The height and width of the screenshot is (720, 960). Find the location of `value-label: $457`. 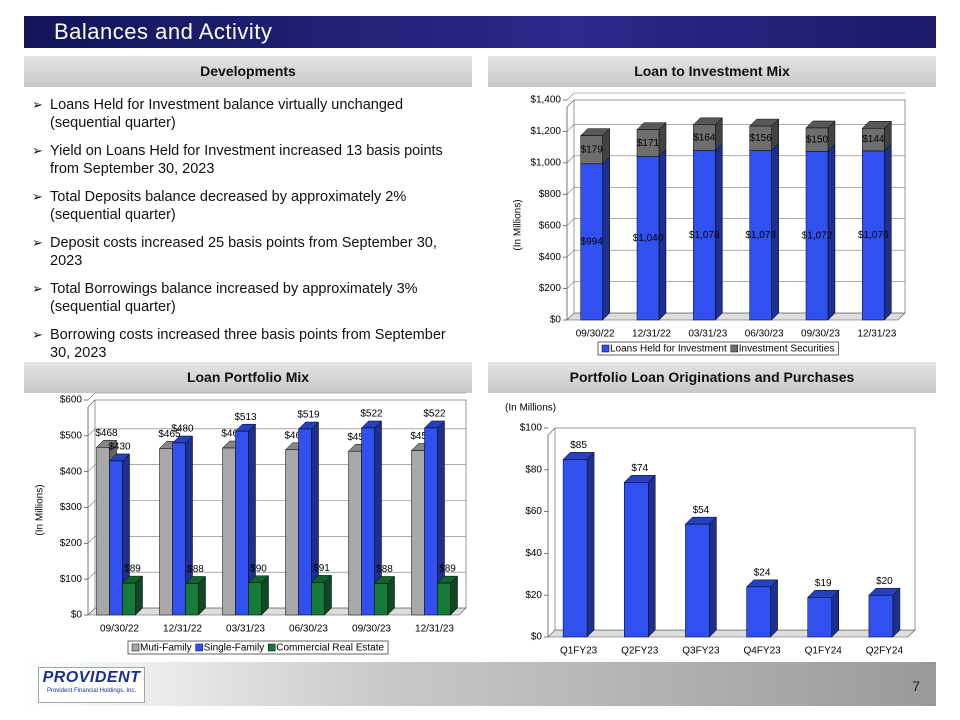

value-label: $457 is located at coordinates (358, 437).